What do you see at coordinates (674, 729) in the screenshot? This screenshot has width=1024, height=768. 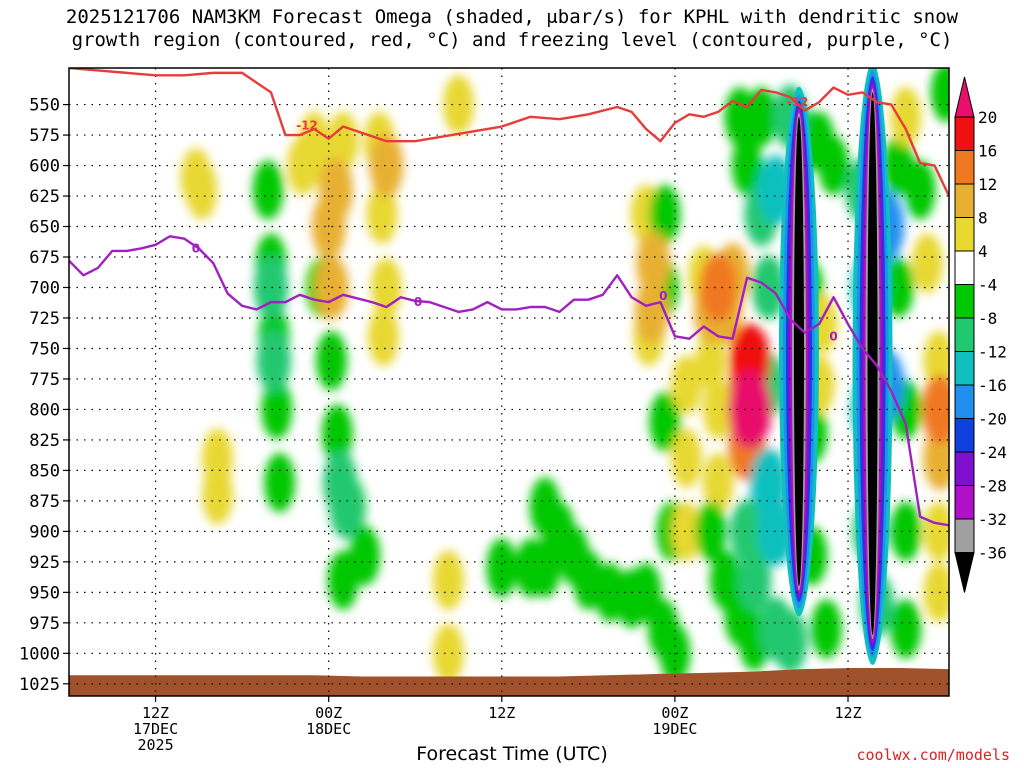 I see `x-tick-label-42-1: 19DEC` at bounding box center [674, 729].